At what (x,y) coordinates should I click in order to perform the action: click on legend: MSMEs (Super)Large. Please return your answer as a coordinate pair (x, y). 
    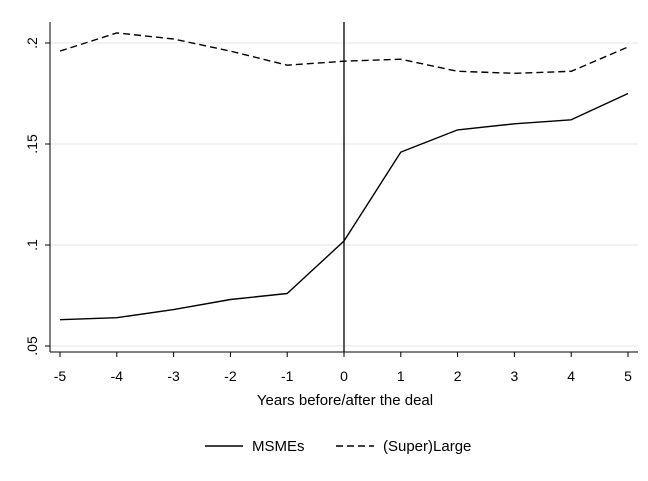
    Looking at the image, I should click on (338, 446).